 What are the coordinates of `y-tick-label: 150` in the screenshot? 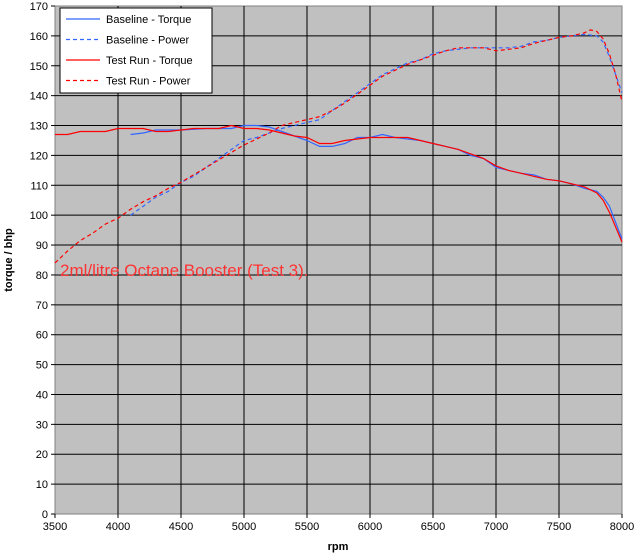 It's located at (39, 67).